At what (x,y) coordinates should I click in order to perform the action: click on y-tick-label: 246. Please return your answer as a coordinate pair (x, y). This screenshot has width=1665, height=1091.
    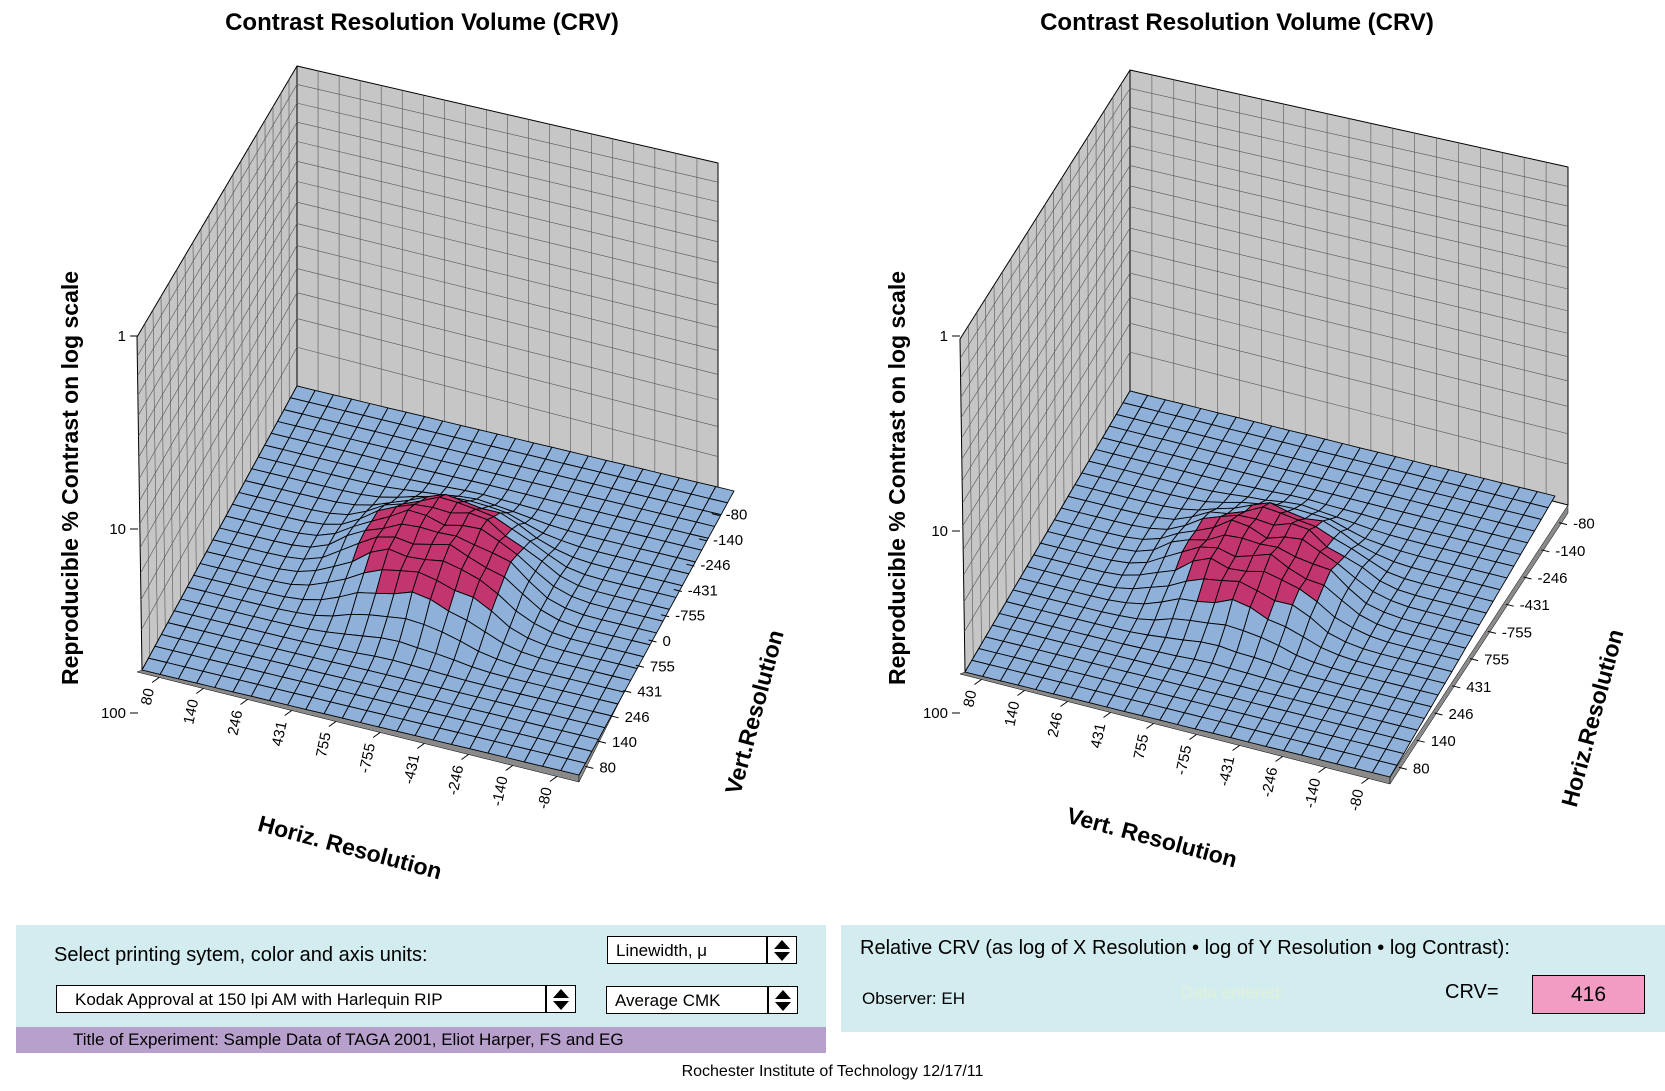
    Looking at the image, I should click on (637, 717).